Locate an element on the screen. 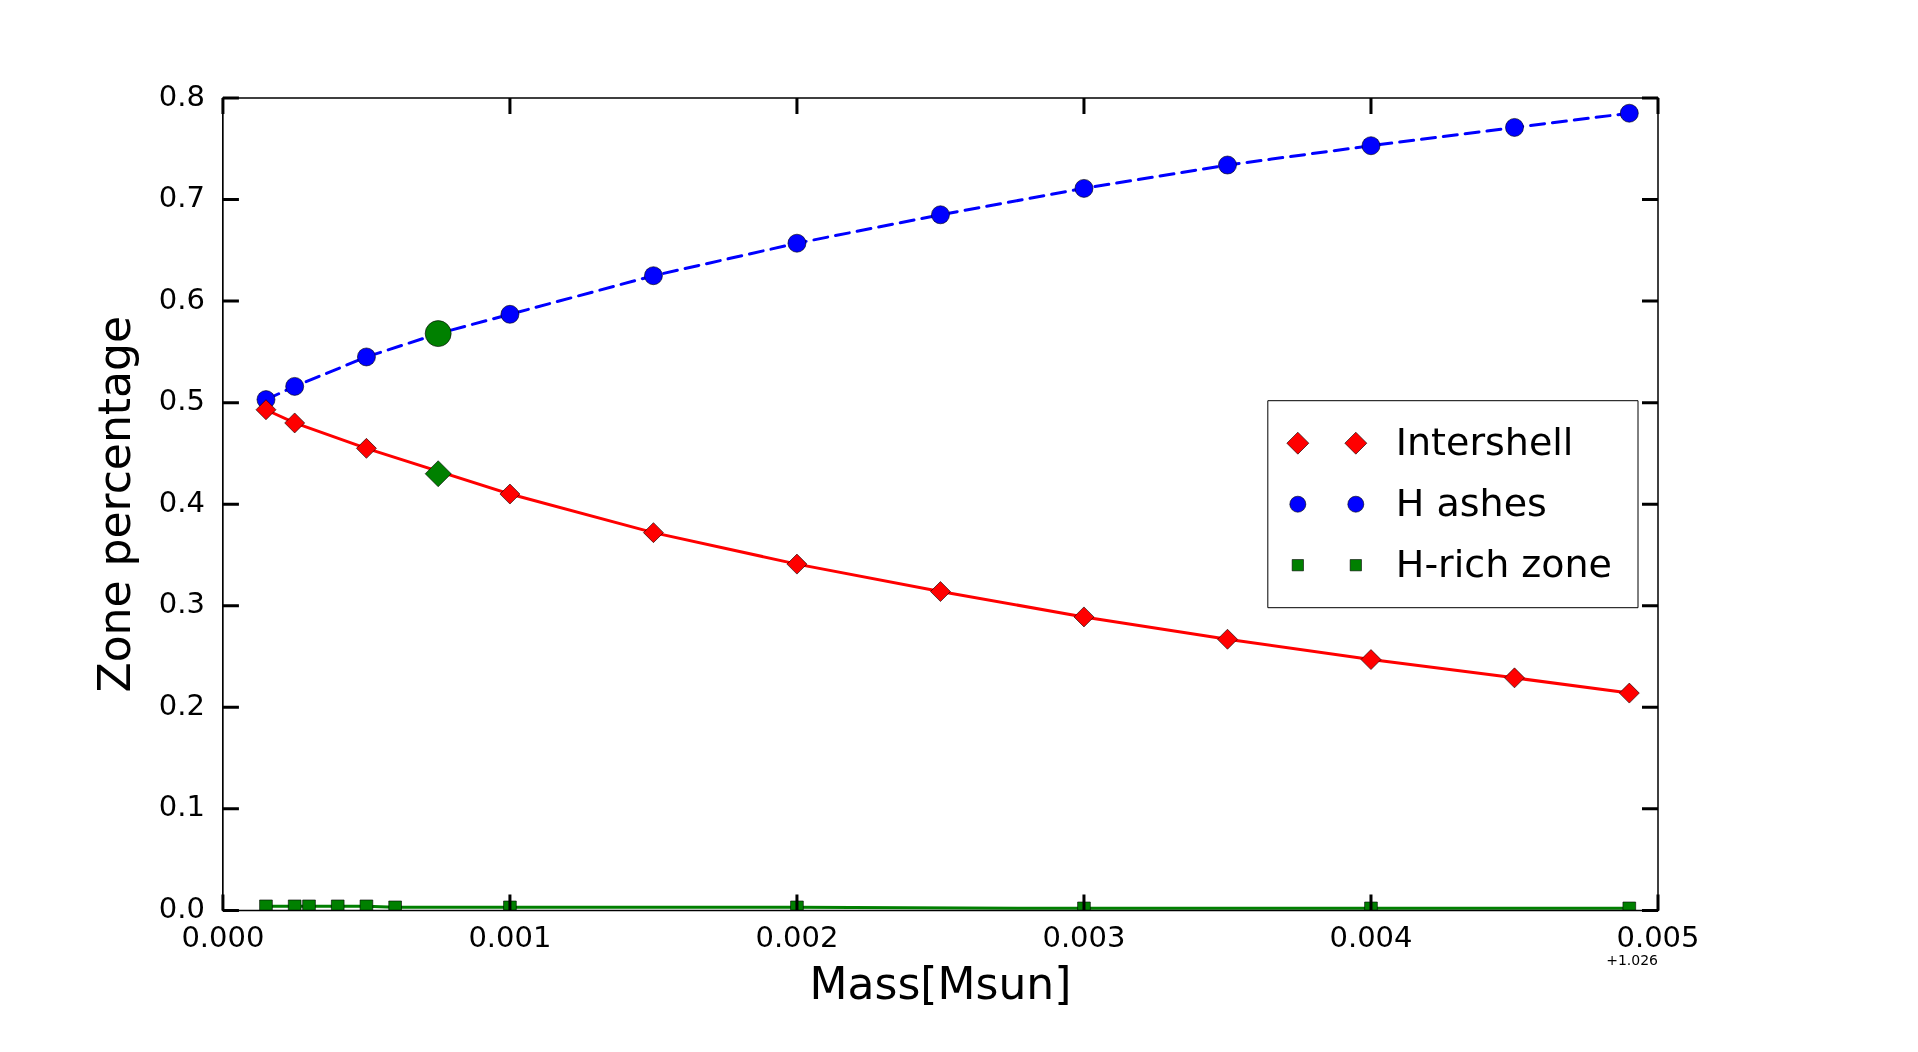 Image resolution: width=1918 pixels, height=1052 pixels. y-axis-title: Zone percentage is located at coordinates (114, 504).